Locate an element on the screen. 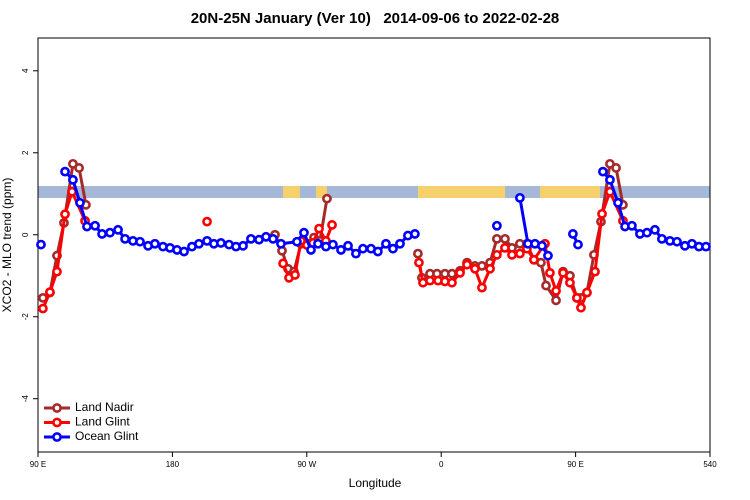 The image size is (750, 500). x-tick-label: 180 is located at coordinates (173, 464).